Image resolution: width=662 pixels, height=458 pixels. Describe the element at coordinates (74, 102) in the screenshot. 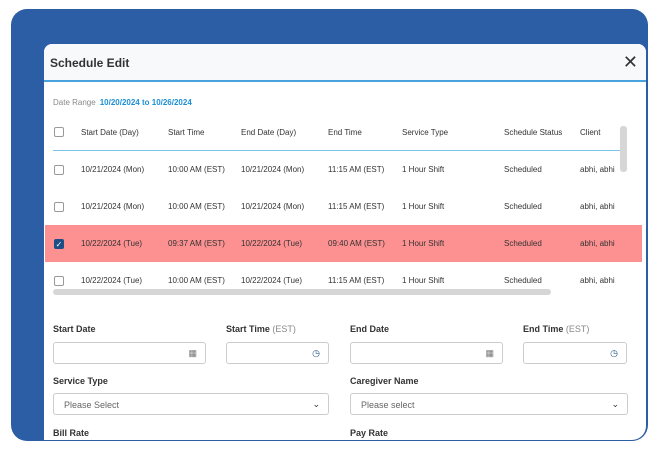

I see `date-range-label: Date Range` at that location.